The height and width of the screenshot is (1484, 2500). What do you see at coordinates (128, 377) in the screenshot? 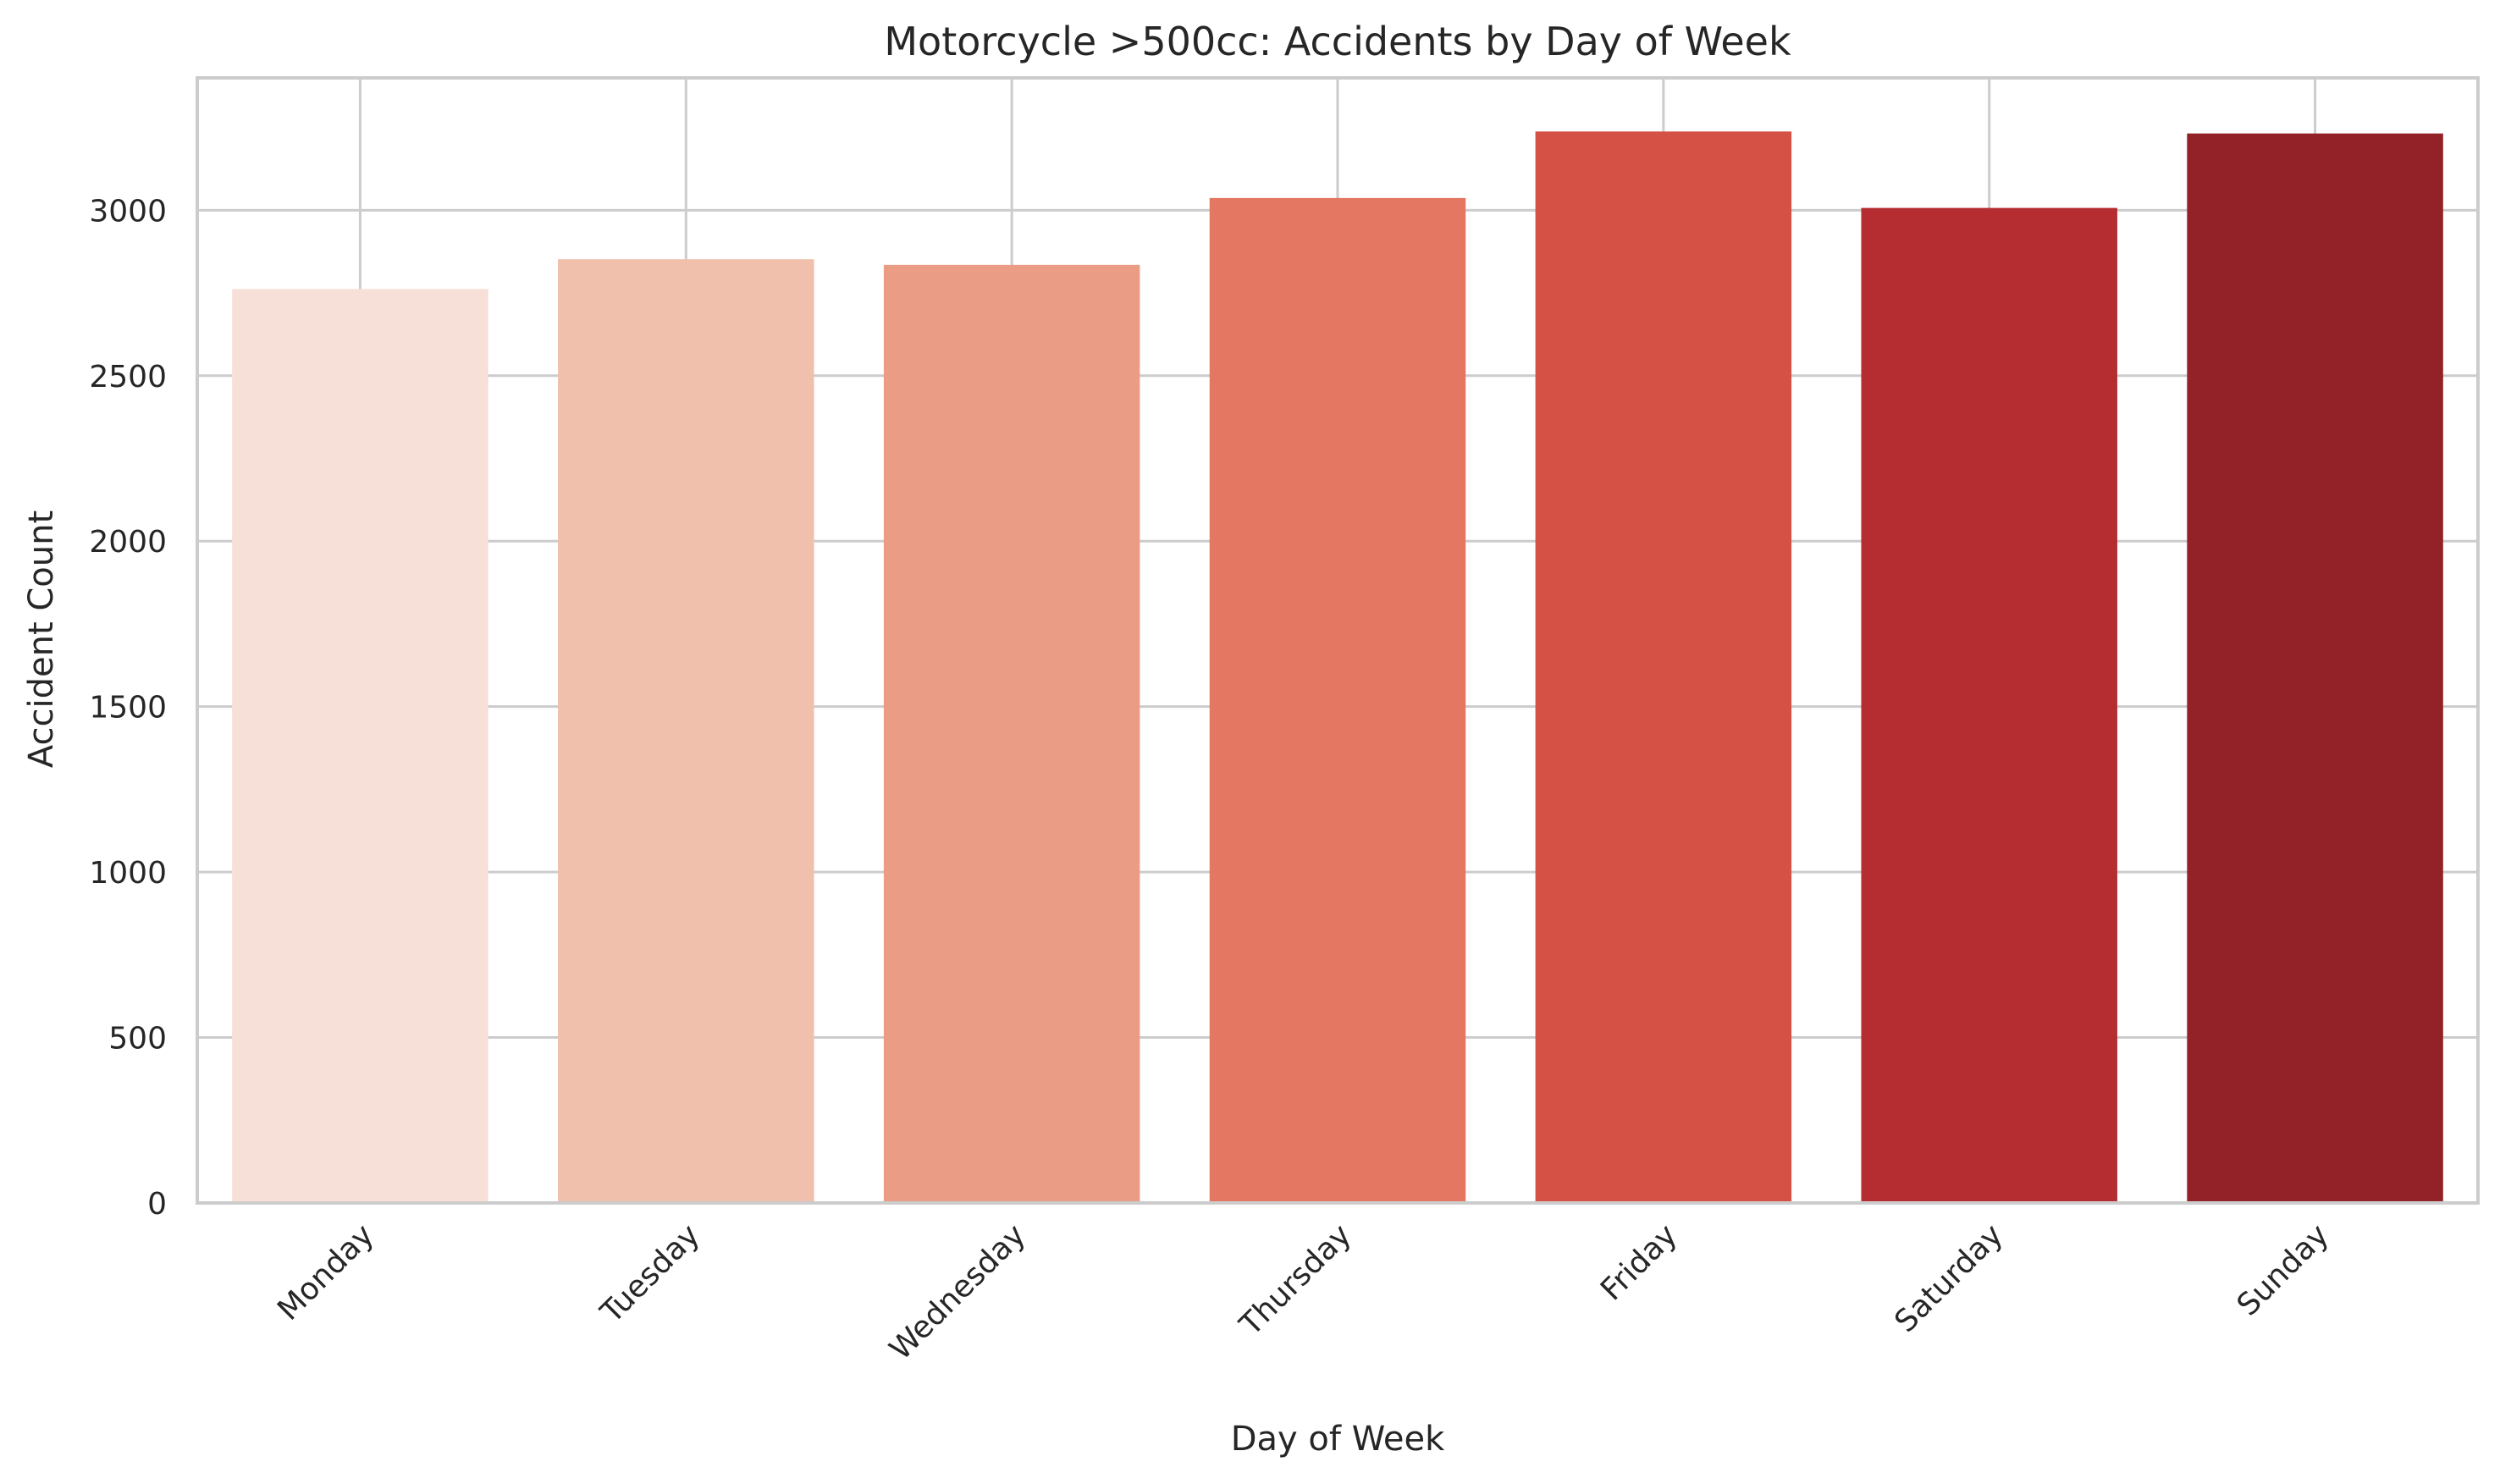
I see `y-tick-label: 2500` at bounding box center [128, 377].